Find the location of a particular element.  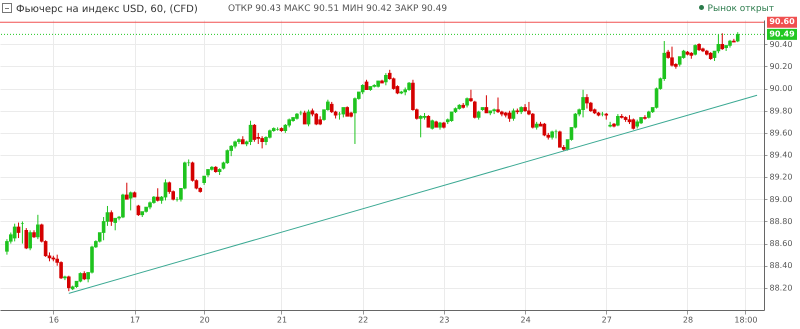

y-tick-label: 89.20 is located at coordinates (781, 177).